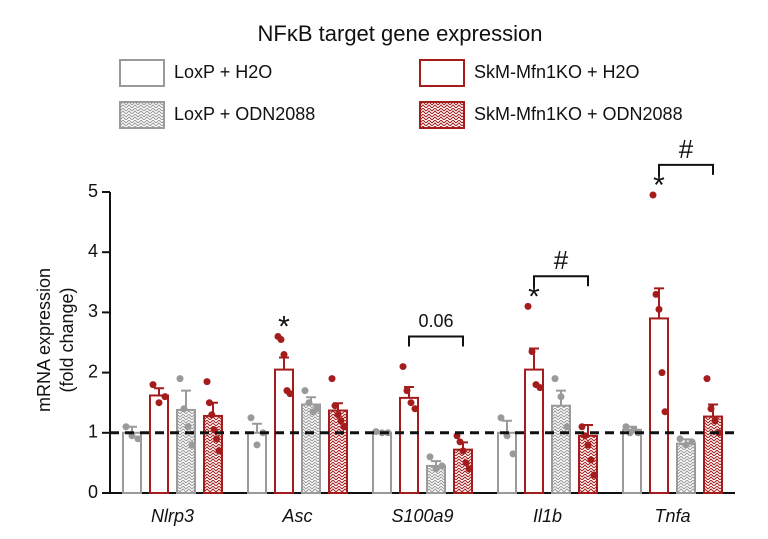 This screenshot has height=539, width=768. Describe the element at coordinates (435, 321) in the screenshot. I see `annotation: 0.06` at that location.